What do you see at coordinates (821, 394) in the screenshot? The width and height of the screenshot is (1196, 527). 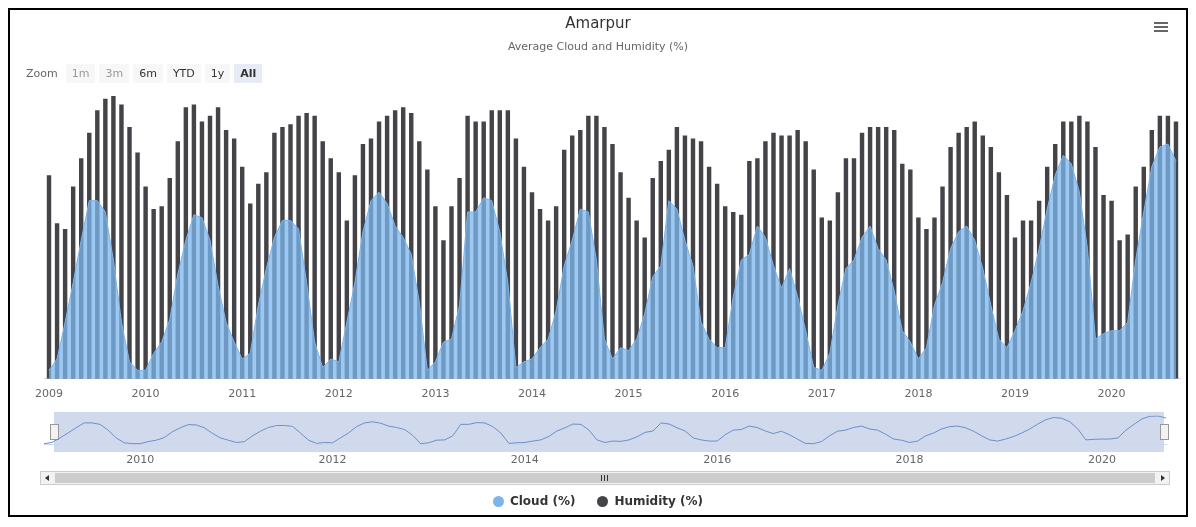 I see `x-tick-label: 2017` at bounding box center [821, 394].